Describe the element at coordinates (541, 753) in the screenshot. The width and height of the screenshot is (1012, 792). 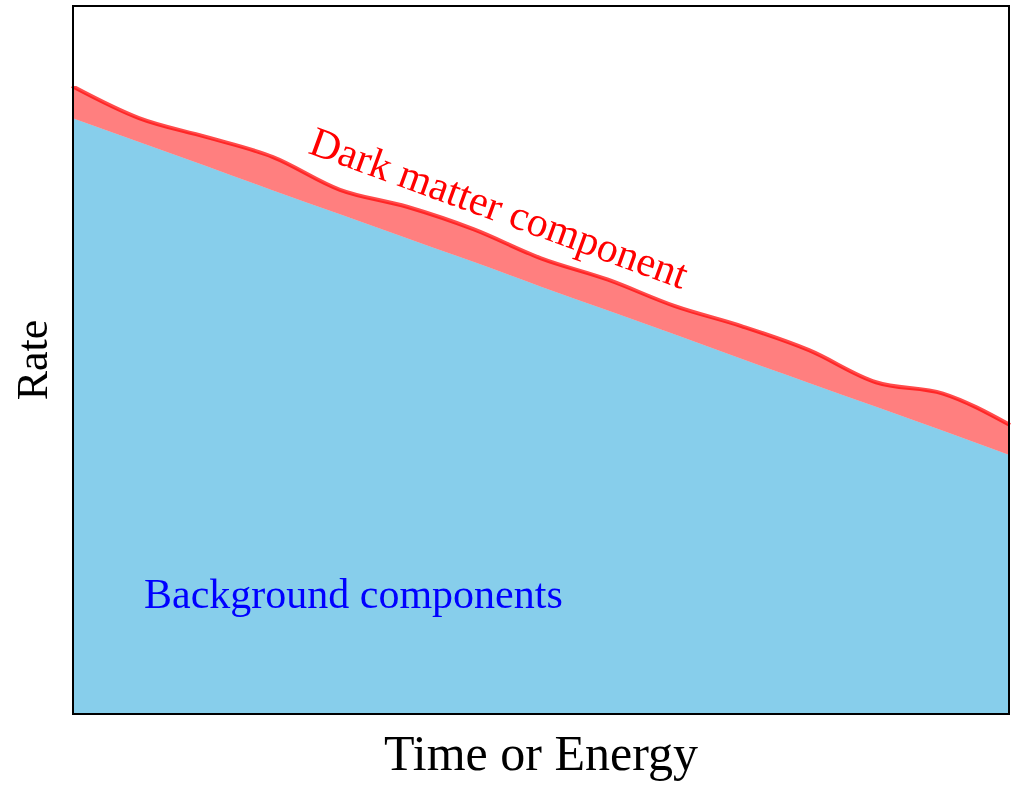
I see `x-axis-title: Time or Energy` at that location.